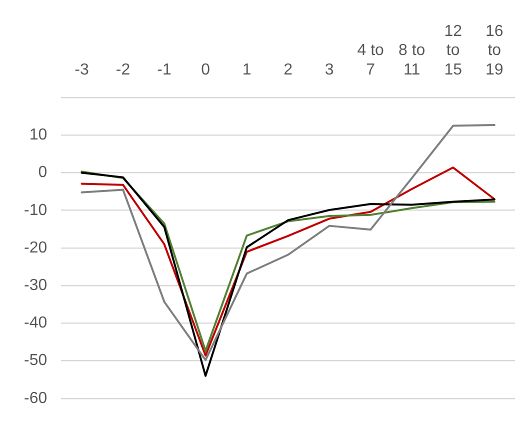 The height and width of the screenshot is (422, 525). Describe the element at coordinates (329, 69) in the screenshot. I see `x-tick-label: 3` at that location.